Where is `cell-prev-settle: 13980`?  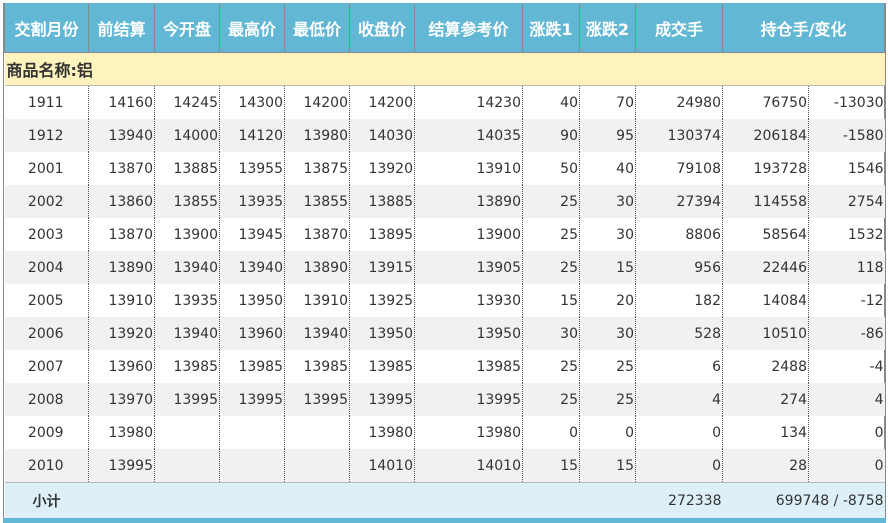
cell-prev-settle: 13980 is located at coordinates (121, 432).